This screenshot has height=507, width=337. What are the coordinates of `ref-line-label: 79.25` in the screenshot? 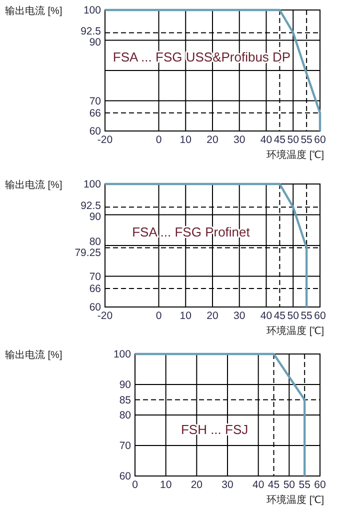 It's located at (88, 252).